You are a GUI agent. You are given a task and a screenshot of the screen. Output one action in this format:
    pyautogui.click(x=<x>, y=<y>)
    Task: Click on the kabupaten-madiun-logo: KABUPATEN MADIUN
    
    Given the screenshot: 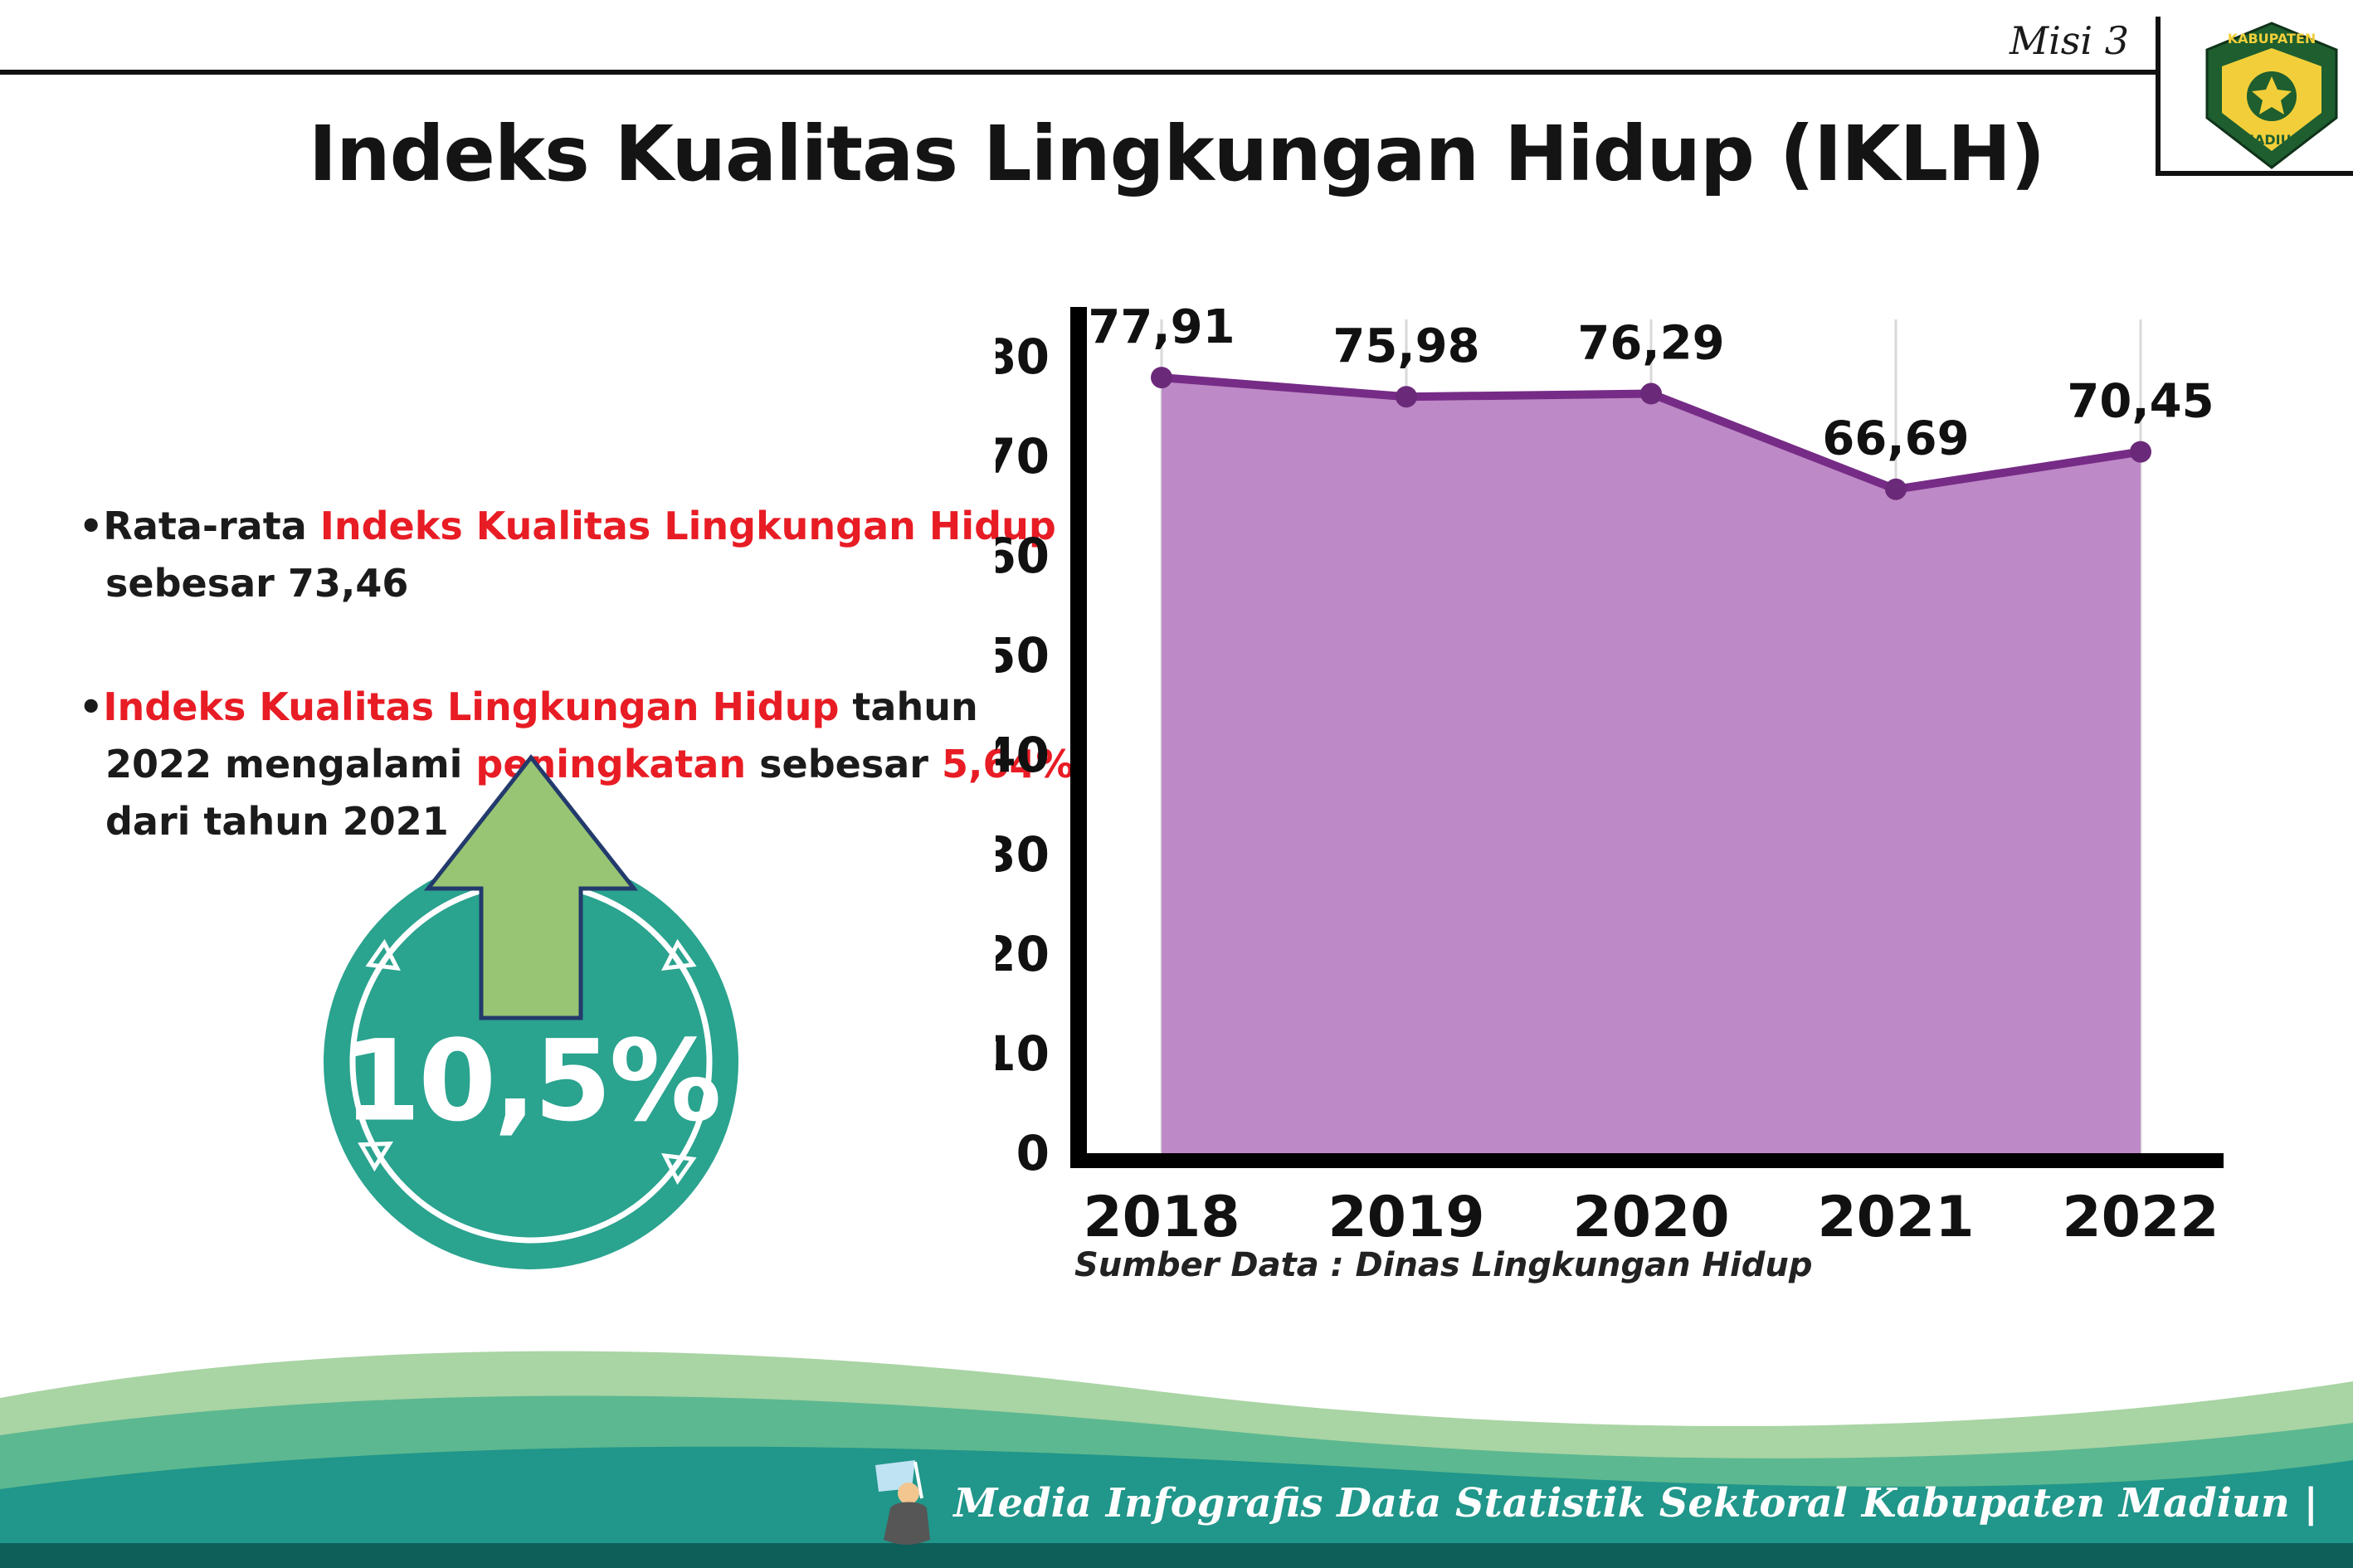 What is the action you would take?
    pyautogui.click(x=2271, y=95)
    